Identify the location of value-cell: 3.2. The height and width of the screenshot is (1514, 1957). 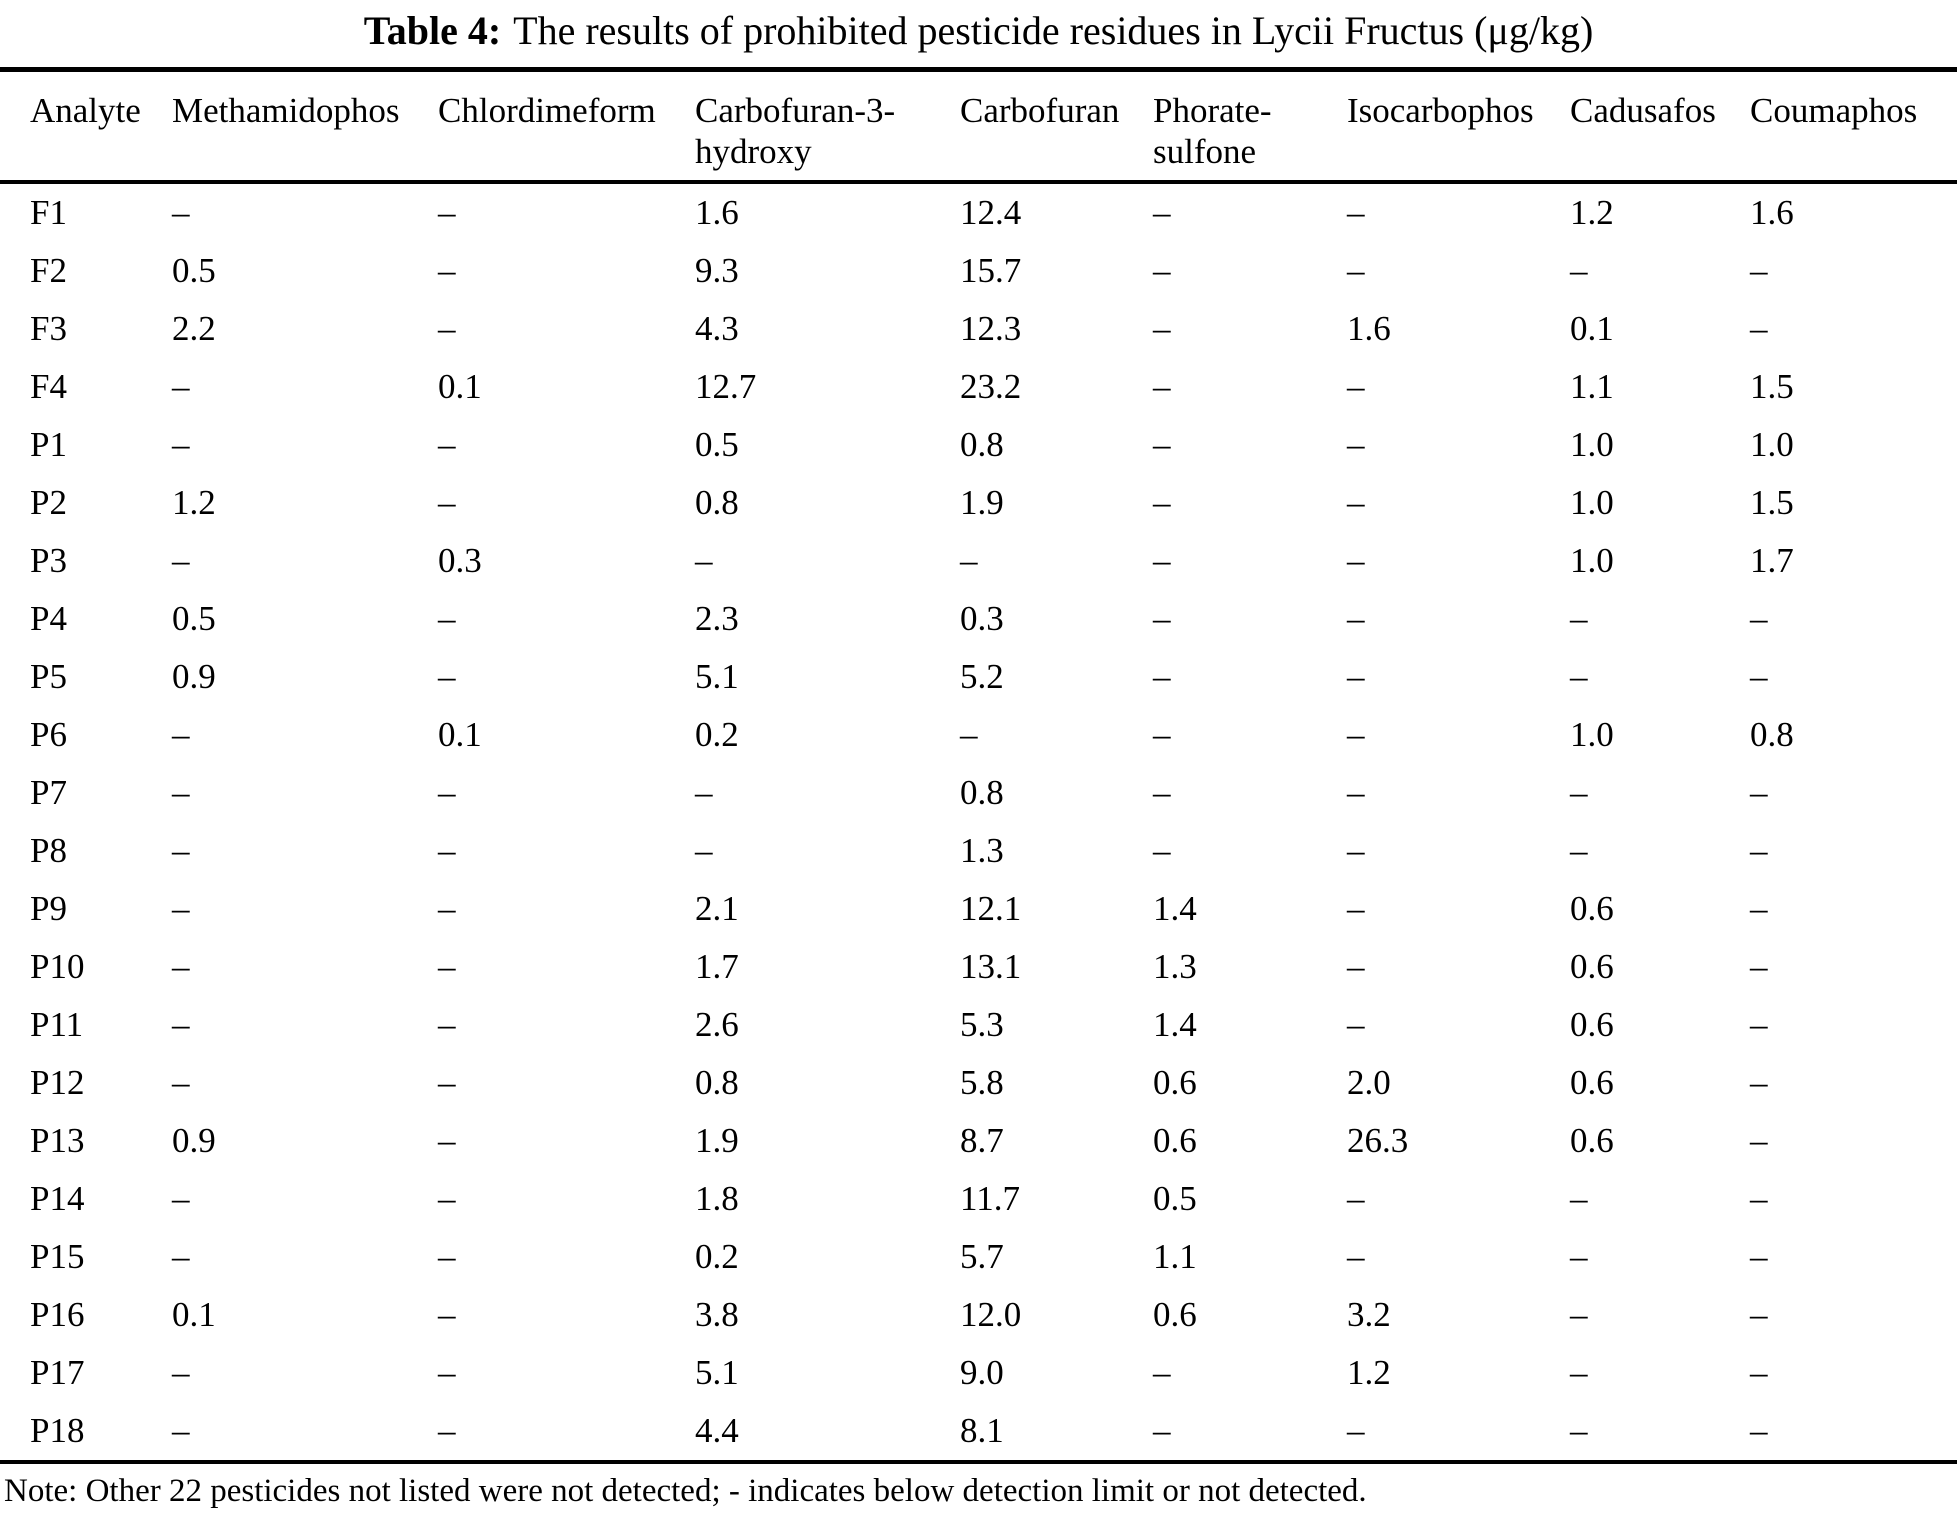
(1369, 1314).